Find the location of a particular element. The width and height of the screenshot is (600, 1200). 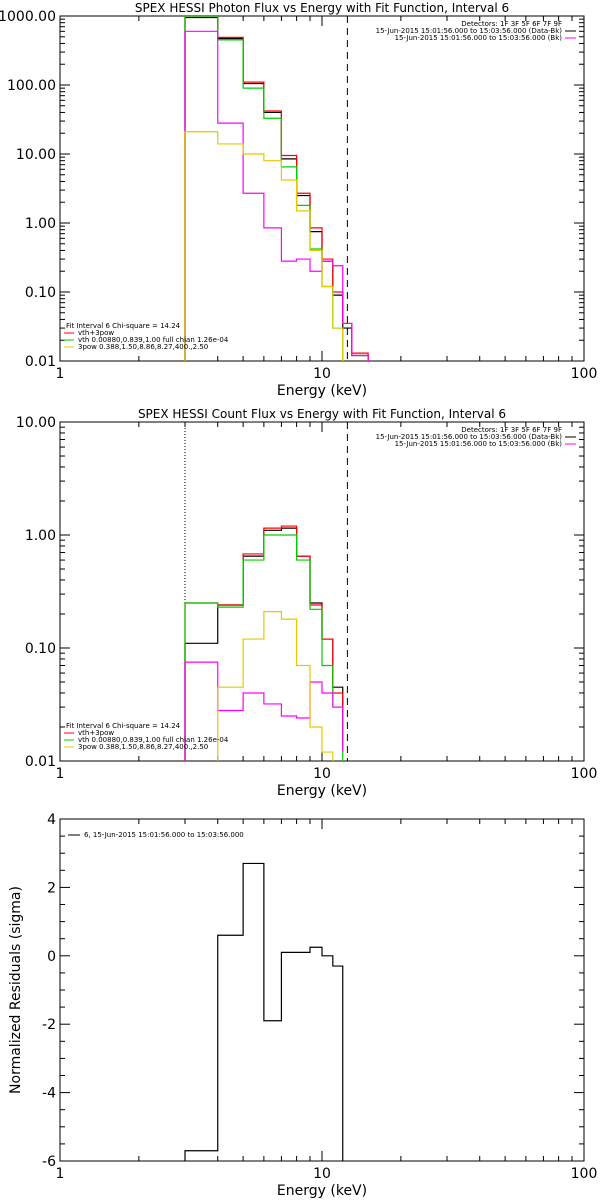

y-tick-label: 100.00 is located at coordinates (31, 86).